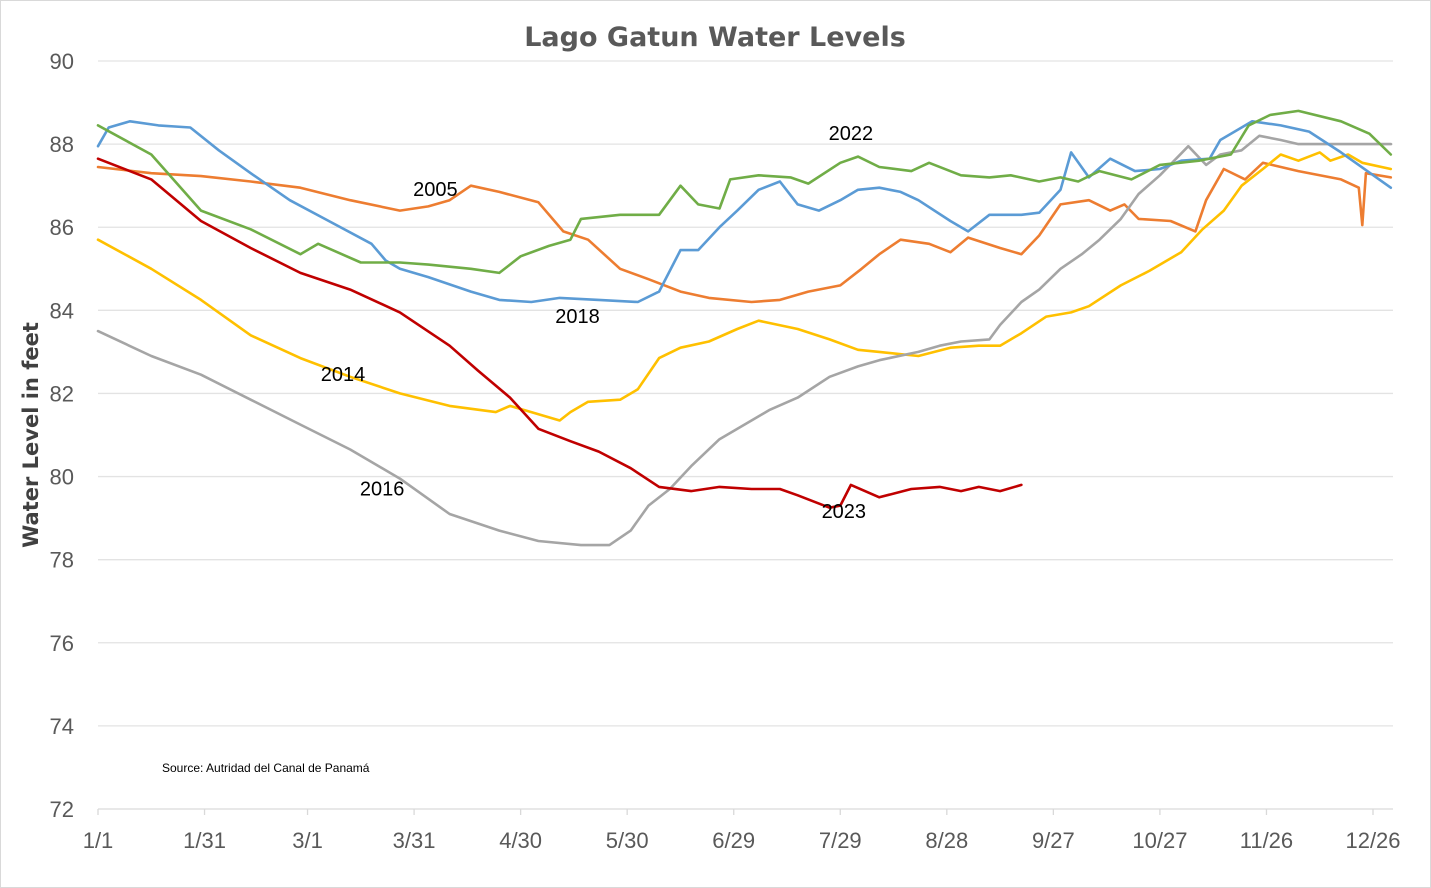 This screenshot has height=888, width=1431. Describe the element at coordinates (1159, 840) in the screenshot. I see `x-tick-label: 10/27` at that location.